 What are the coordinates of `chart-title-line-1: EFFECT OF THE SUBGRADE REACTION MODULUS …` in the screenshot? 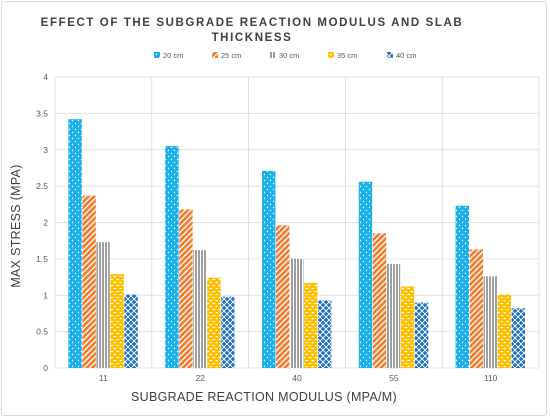 It's located at (252, 23).